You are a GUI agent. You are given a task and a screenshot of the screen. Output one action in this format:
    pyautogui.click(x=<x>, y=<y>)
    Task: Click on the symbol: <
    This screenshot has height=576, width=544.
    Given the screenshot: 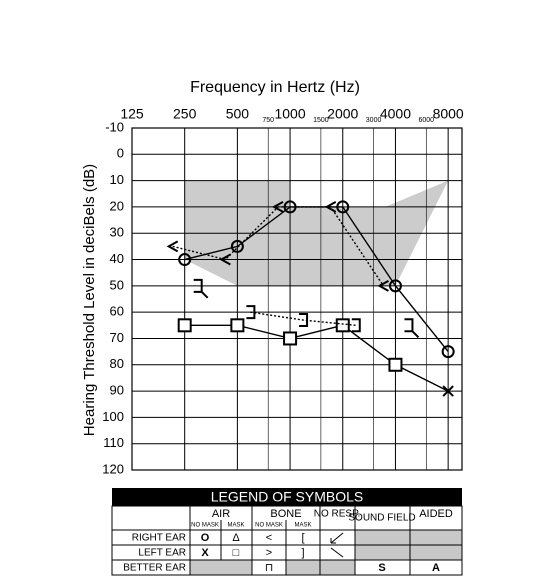 What is the action you would take?
    pyautogui.click(x=269, y=538)
    